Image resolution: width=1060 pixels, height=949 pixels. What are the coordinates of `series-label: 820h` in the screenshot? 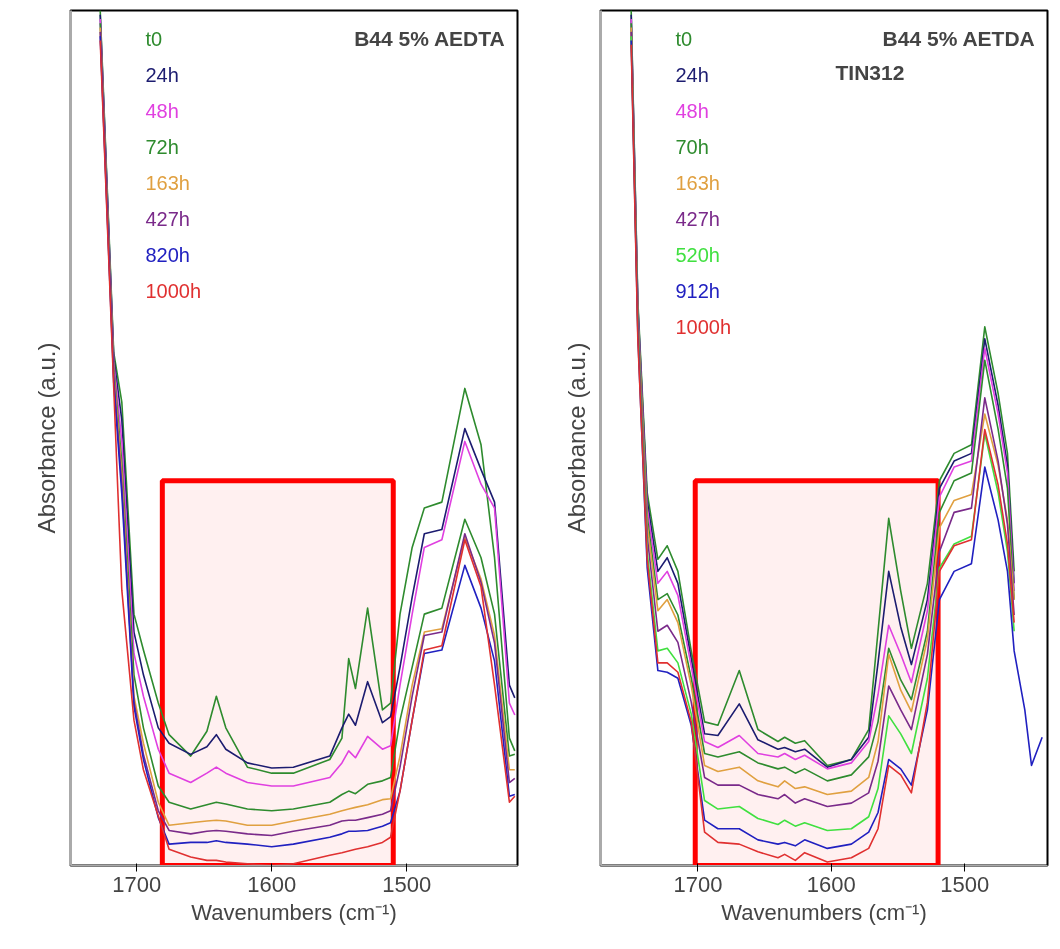 It's located at (167, 254).